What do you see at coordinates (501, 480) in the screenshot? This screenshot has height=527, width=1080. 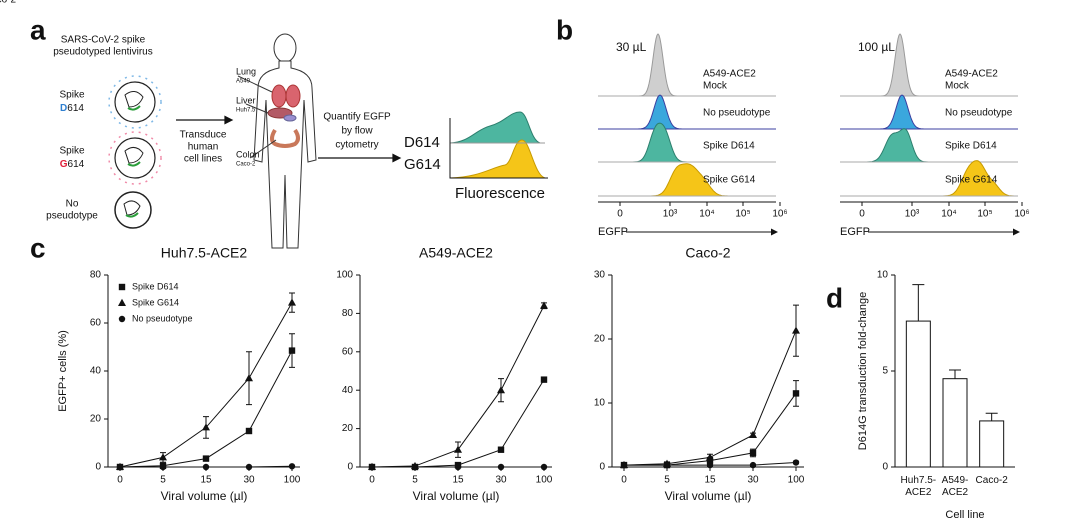 I see `x-tick-label: 30` at bounding box center [501, 480].